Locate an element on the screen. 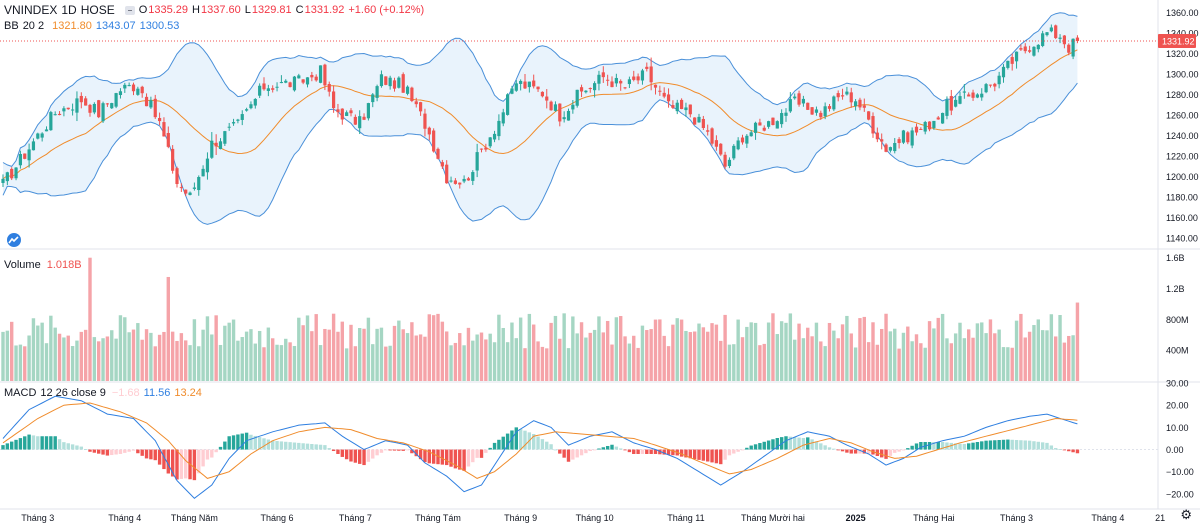  time-tick-label: 21 is located at coordinates (1160, 518).